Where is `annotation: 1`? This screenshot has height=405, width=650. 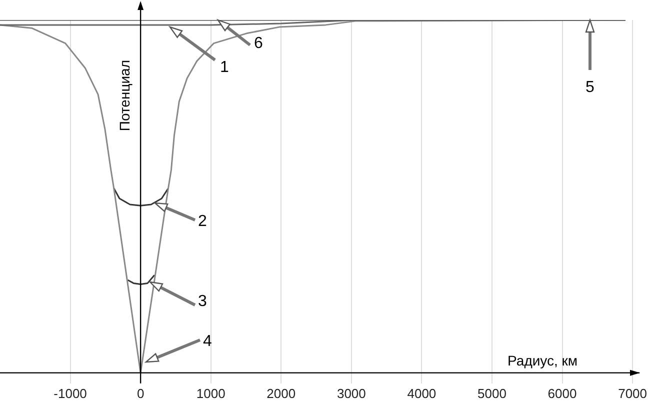 annotation: 1 is located at coordinates (224, 67).